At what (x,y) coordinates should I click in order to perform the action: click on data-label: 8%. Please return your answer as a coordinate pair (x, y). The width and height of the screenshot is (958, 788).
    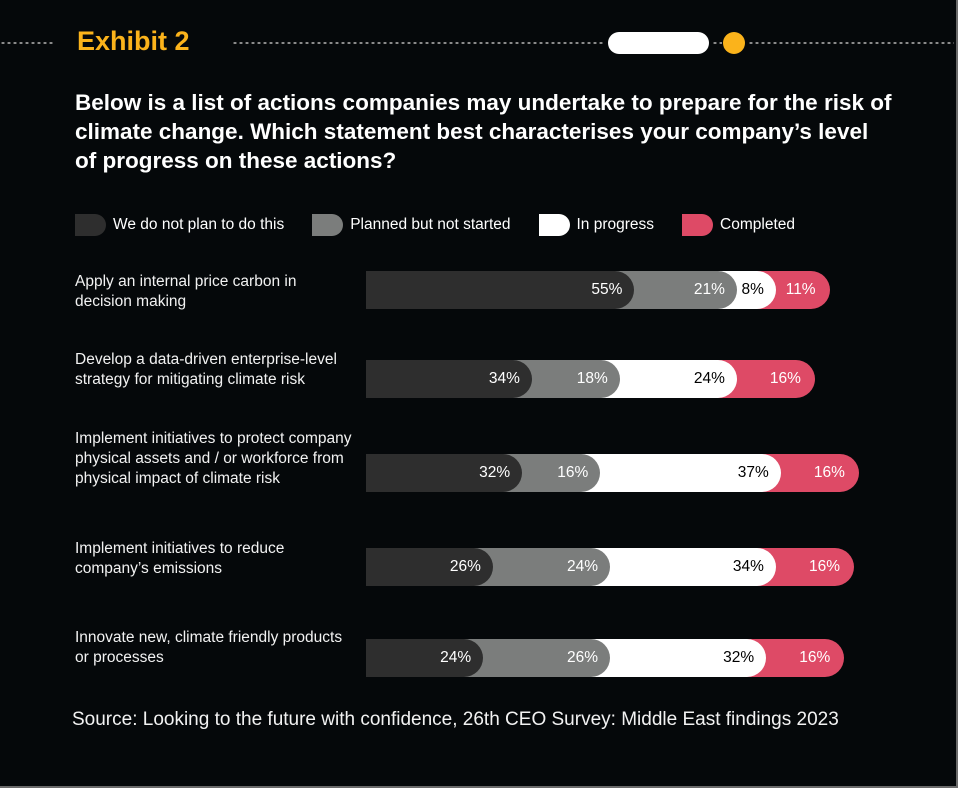
    Looking at the image, I should click on (752, 289).